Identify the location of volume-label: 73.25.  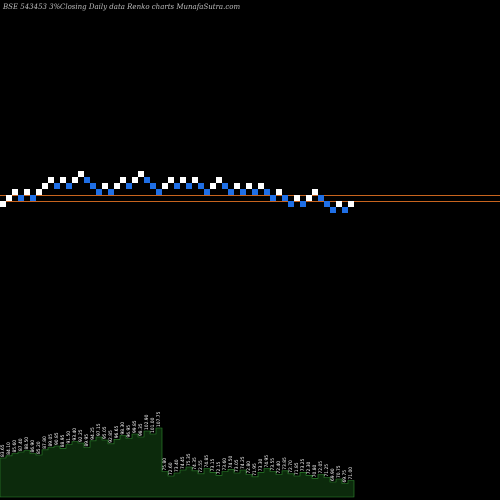
(303, 464).